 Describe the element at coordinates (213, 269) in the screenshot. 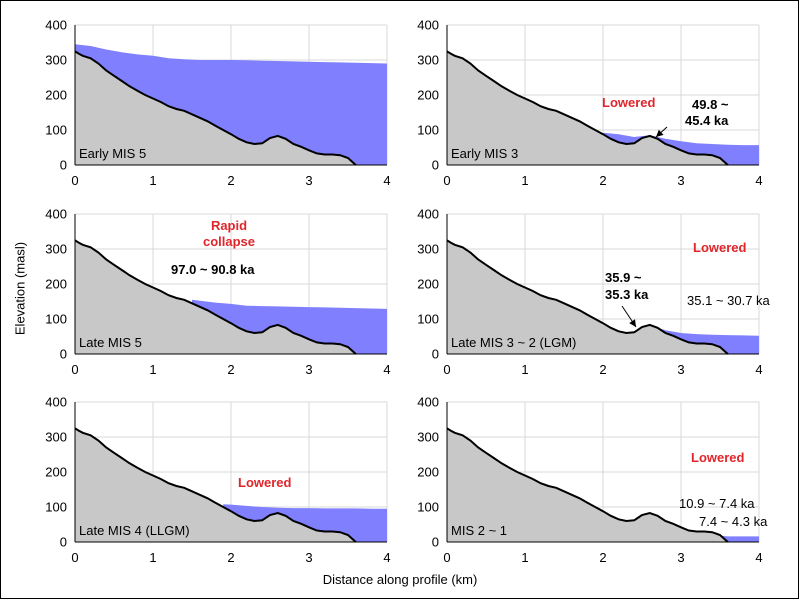

I see `annotation-text: 97.0 ~ 90.8 ka` at that location.